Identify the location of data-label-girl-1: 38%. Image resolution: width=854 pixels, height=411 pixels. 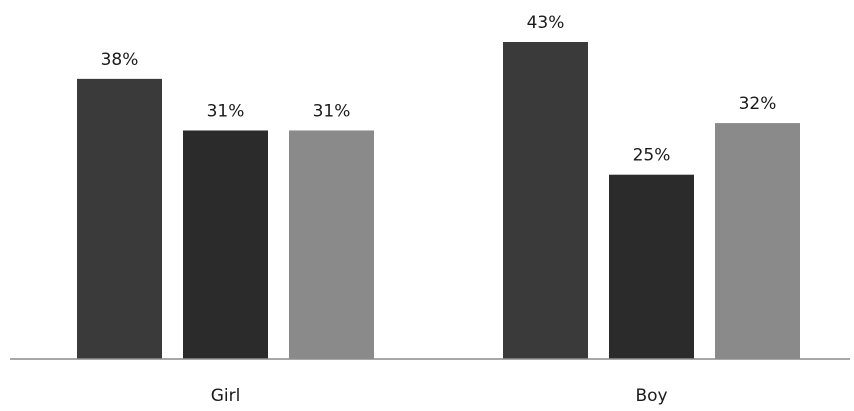
(120, 60).